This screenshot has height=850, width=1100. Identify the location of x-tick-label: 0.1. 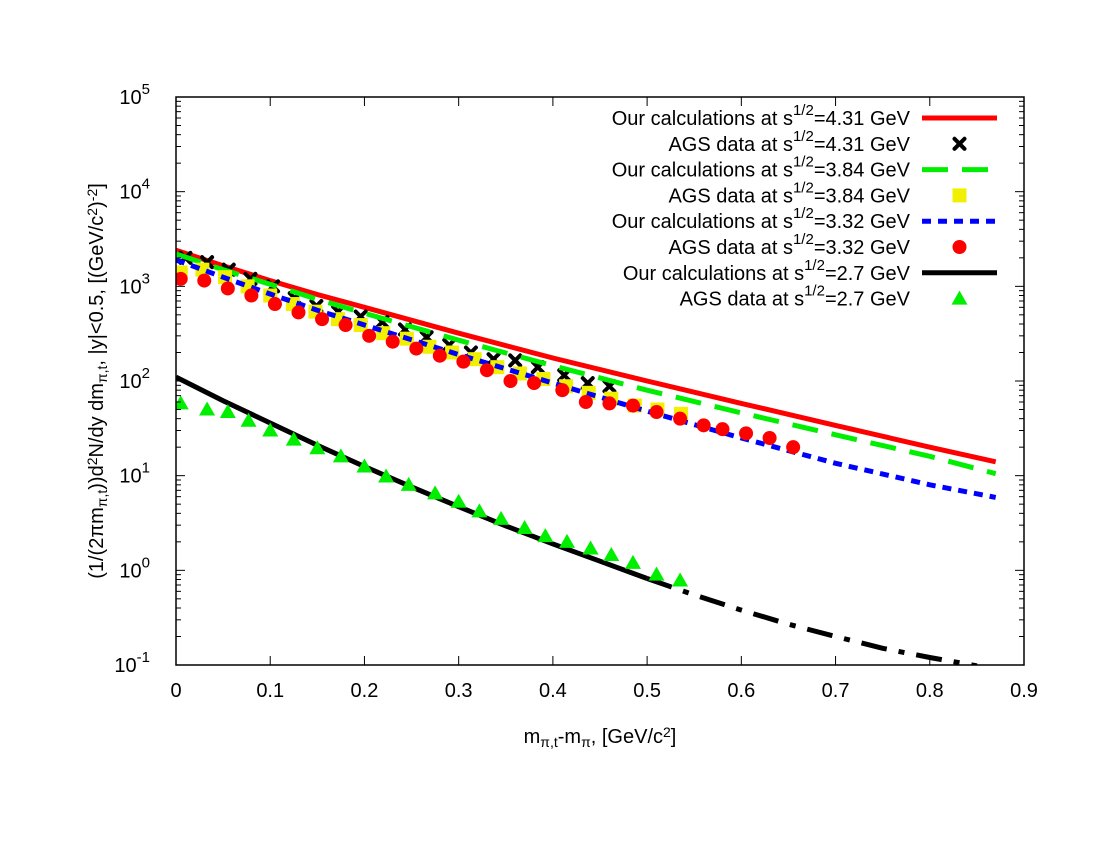
(270, 691).